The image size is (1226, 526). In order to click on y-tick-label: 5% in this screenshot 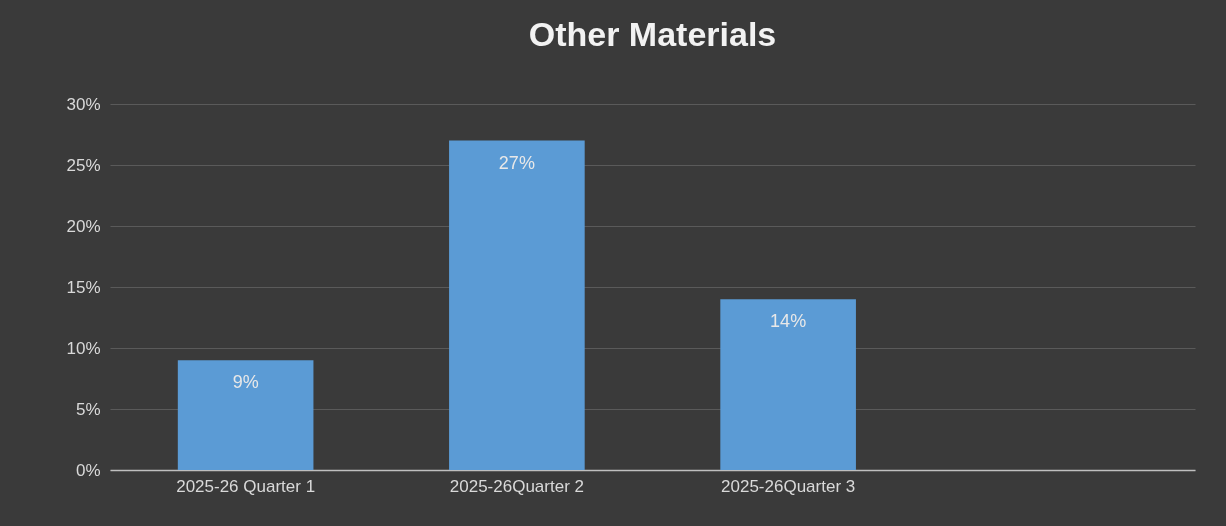, I will do `click(88, 409)`.